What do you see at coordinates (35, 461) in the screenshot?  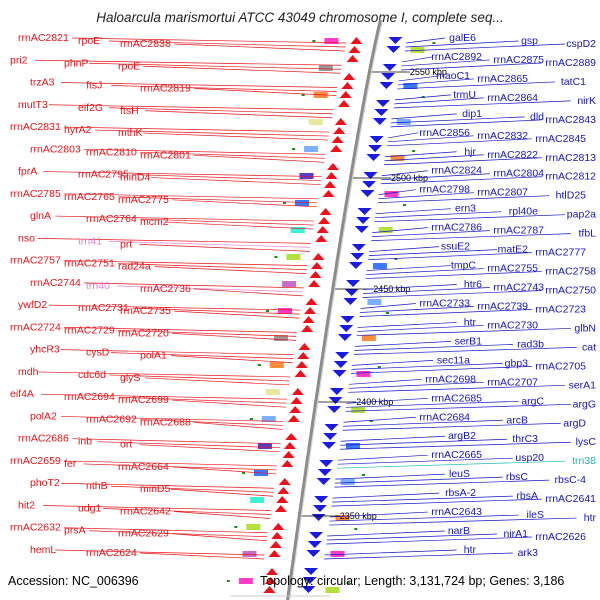 I see `gene-label-left: rrnAC2659` at bounding box center [35, 461].